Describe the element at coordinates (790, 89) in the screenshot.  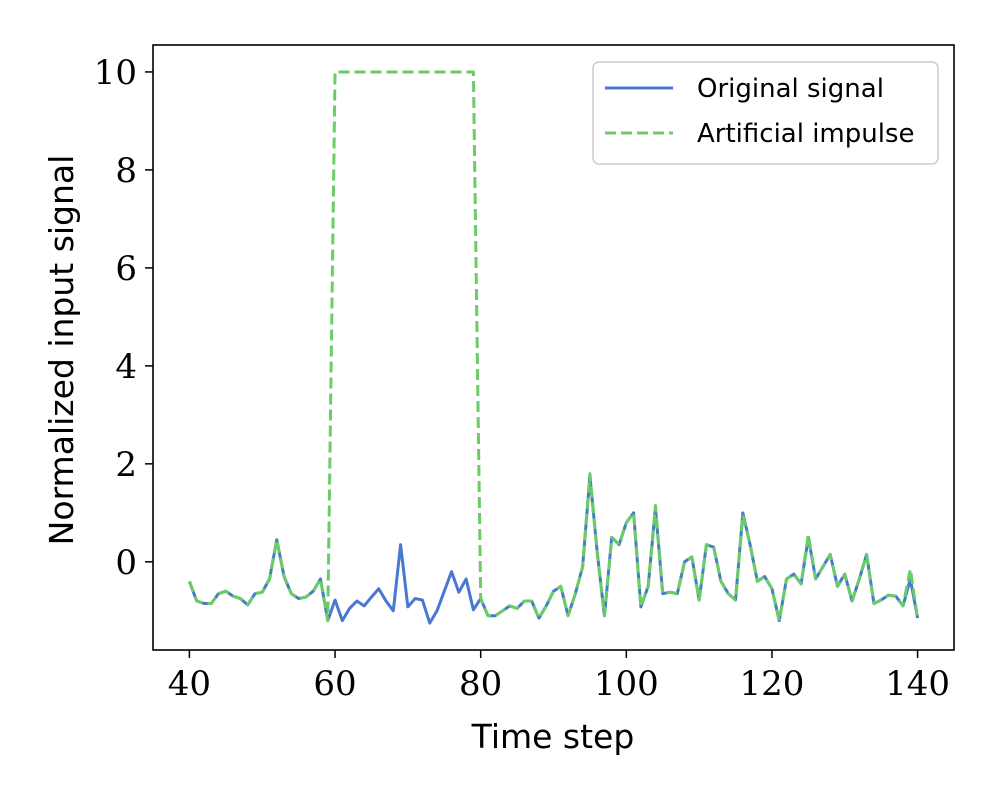
I see `legend-label-original-signal: Original signal` at that location.